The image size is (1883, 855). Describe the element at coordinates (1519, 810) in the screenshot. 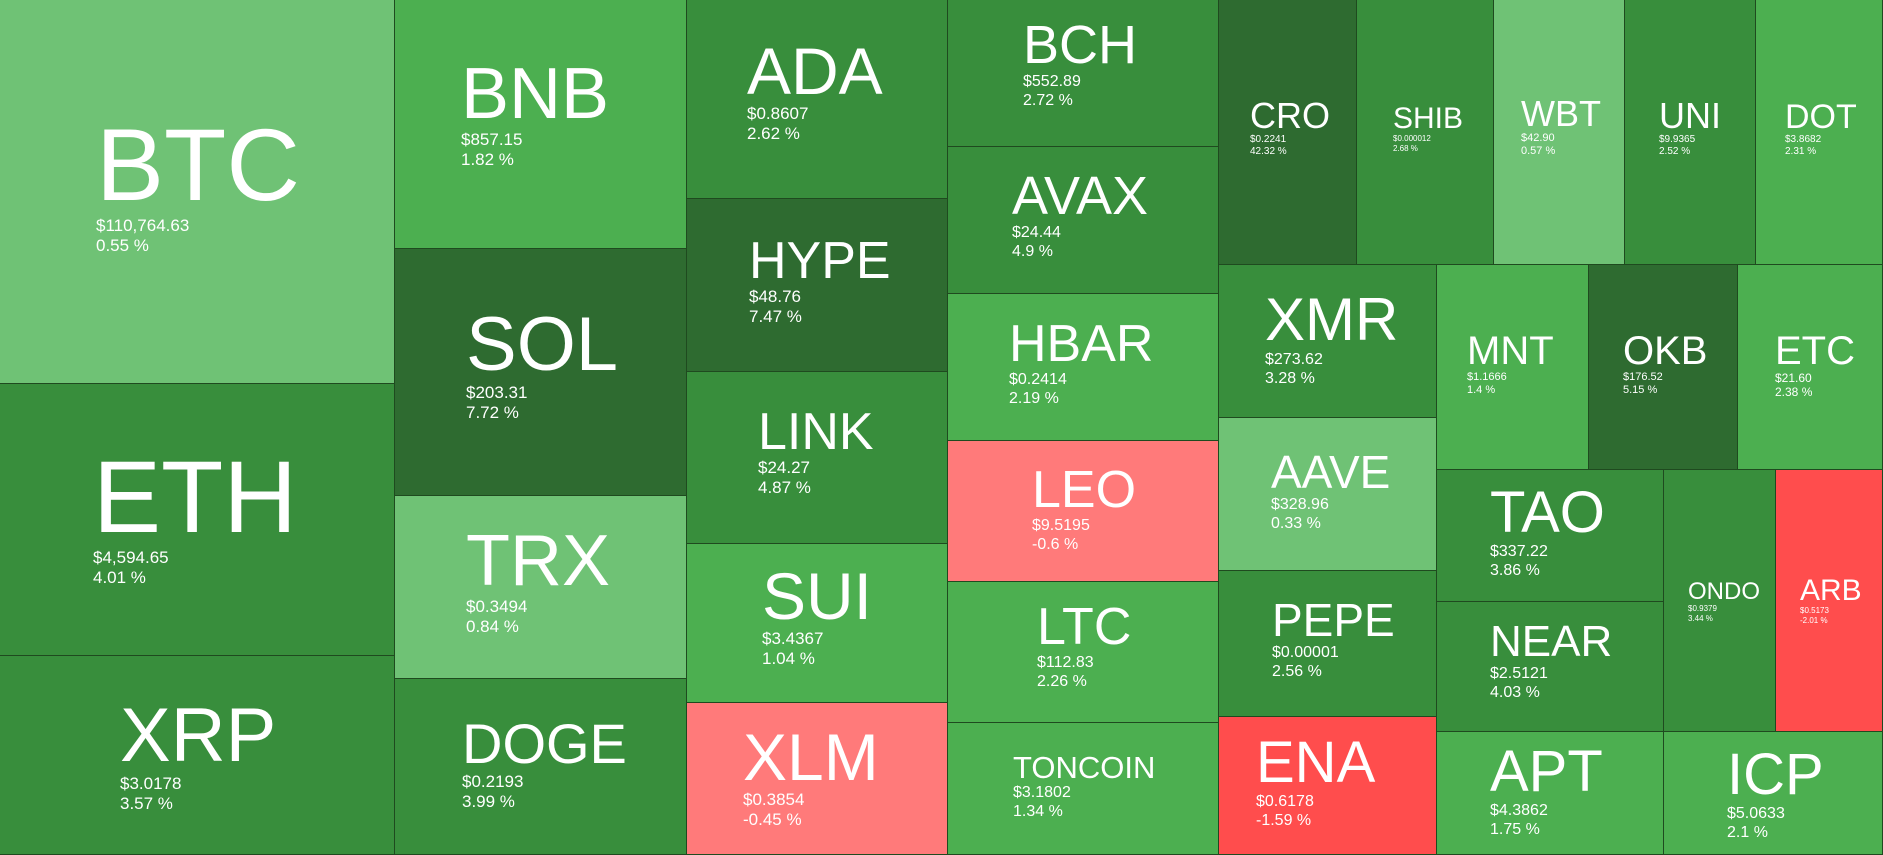

I see `tile-price: $4.3862` at that location.